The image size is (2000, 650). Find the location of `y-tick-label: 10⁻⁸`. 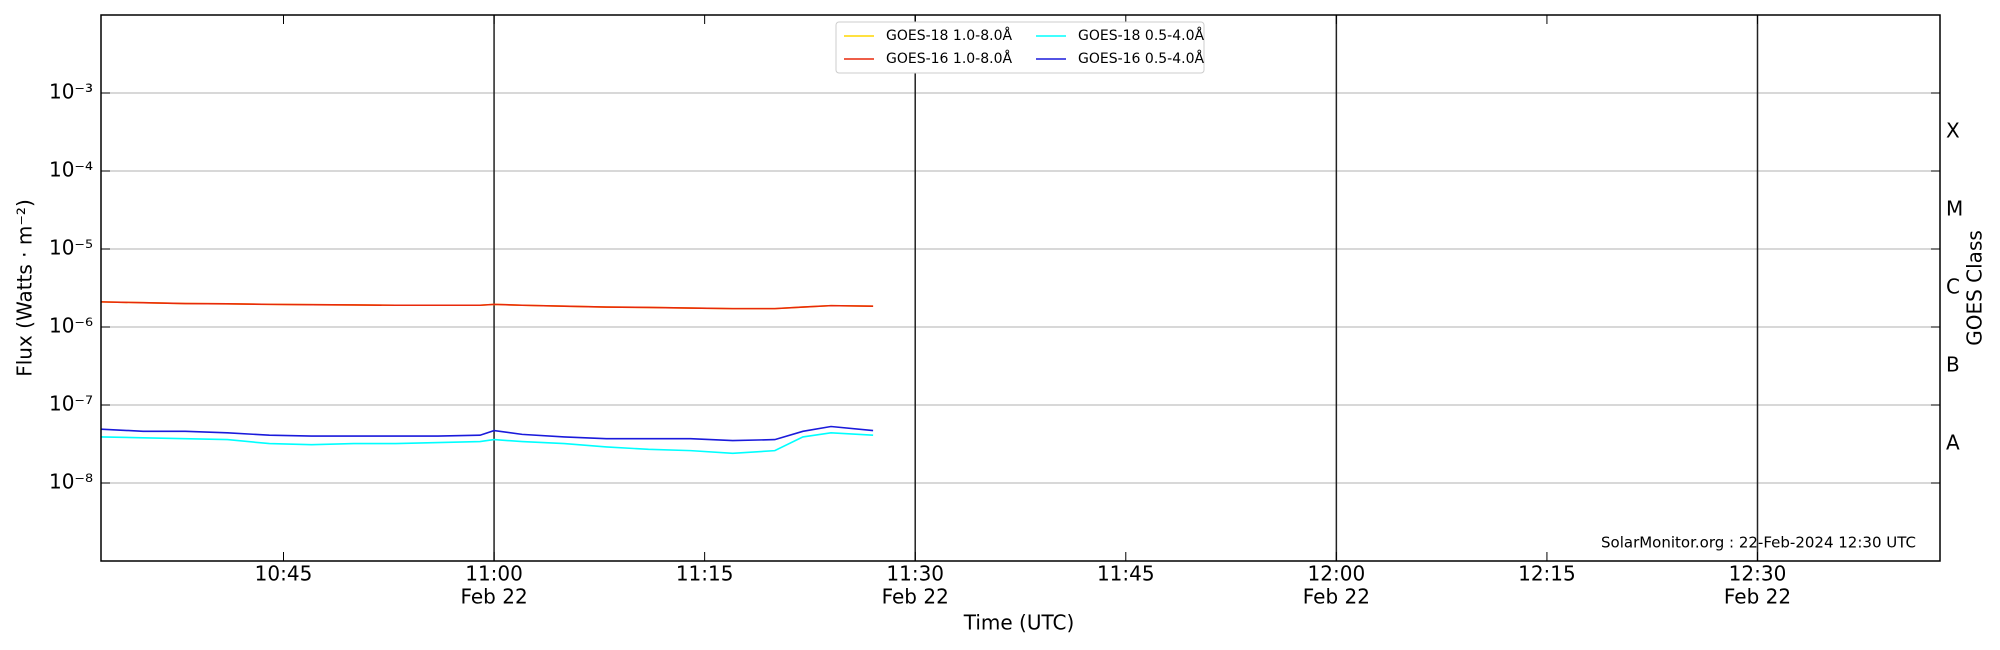

y-tick-label: 10⁻⁸ is located at coordinates (71, 482).